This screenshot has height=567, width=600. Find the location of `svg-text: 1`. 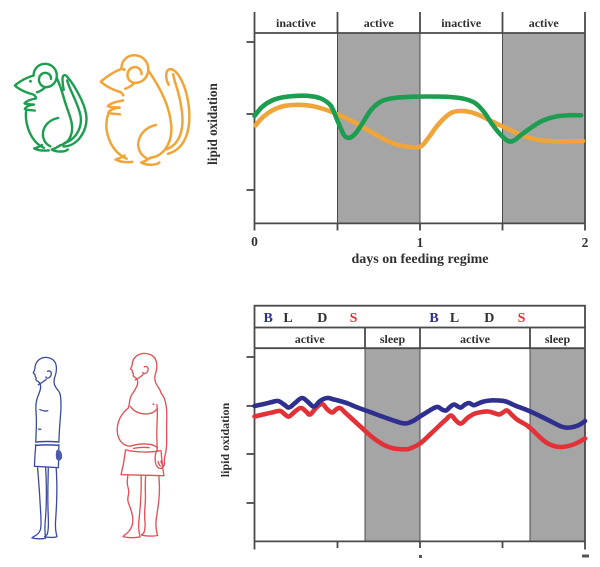

svg-text: 1 is located at coordinates (420, 242).